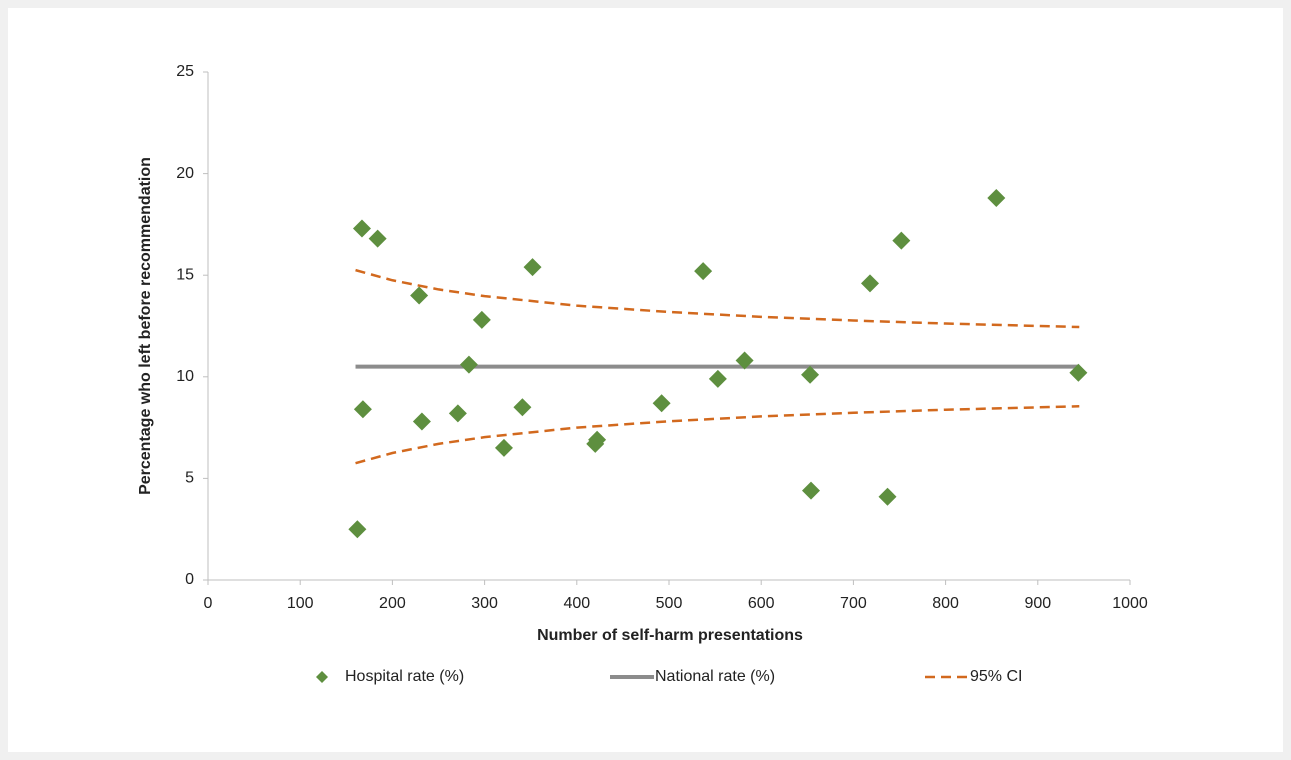 The image size is (1291, 760). What do you see at coordinates (761, 603) in the screenshot?
I see `x-tick-label: 600` at bounding box center [761, 603].